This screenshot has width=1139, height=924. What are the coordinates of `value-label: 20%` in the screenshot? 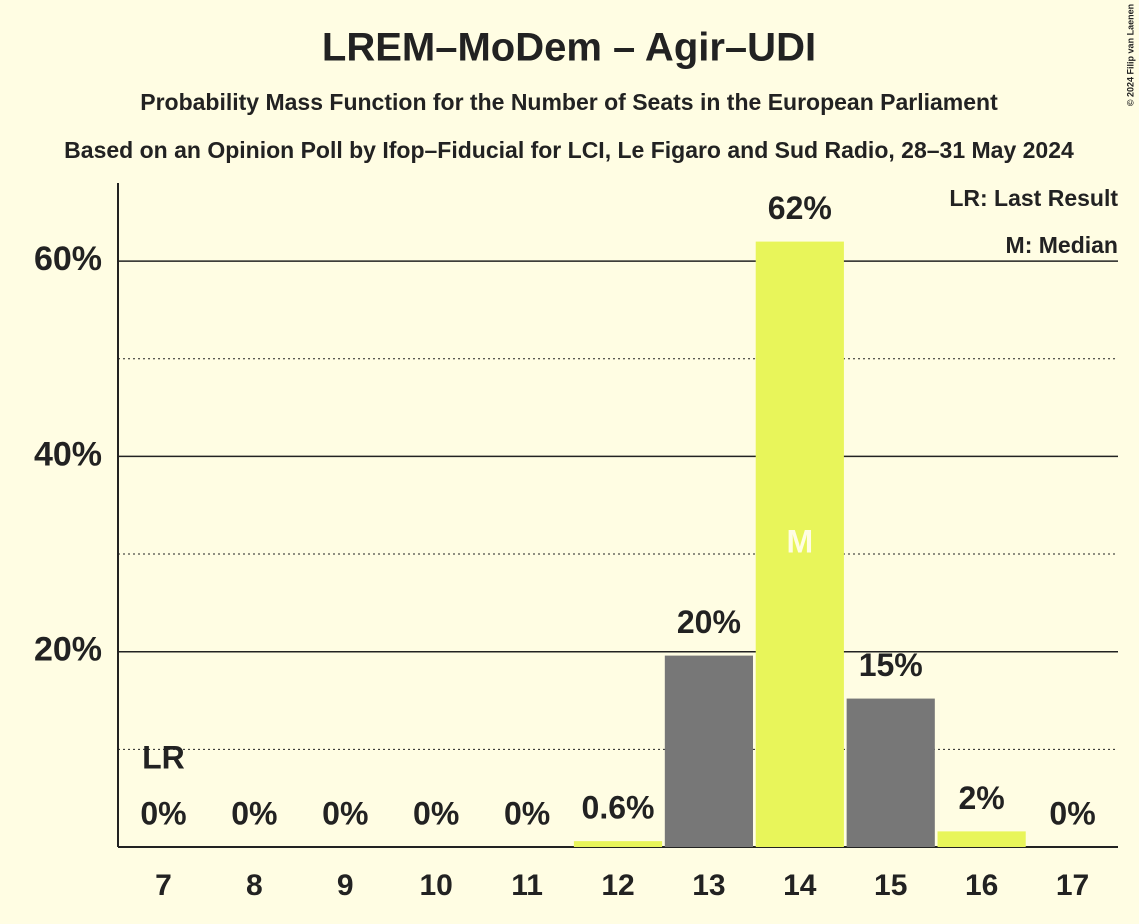 It's located at (709, 622).